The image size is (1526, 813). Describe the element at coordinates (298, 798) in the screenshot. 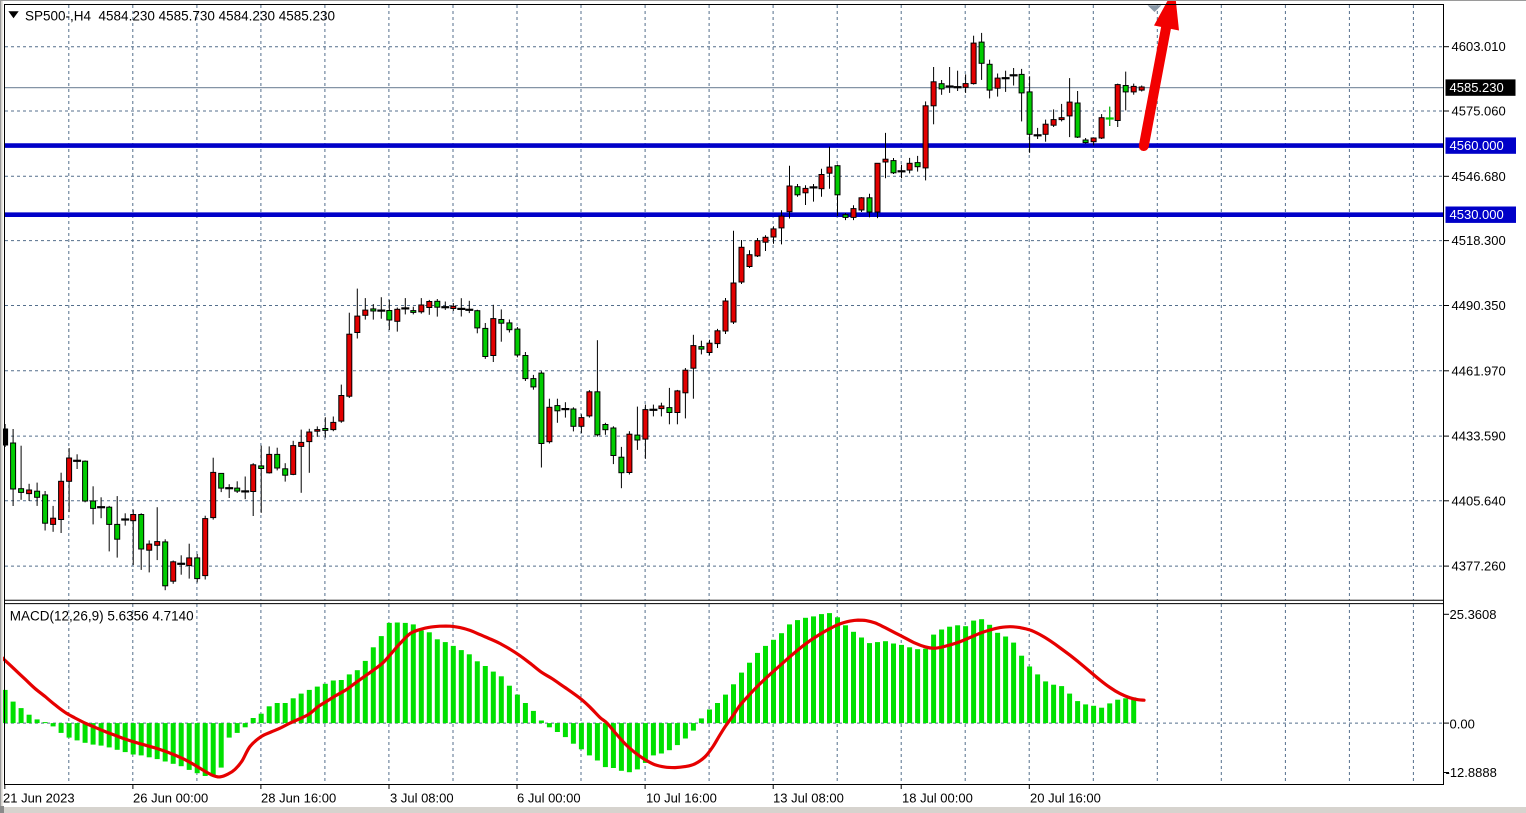

I see `svg-text: 28 Jun 16:00` at that location.